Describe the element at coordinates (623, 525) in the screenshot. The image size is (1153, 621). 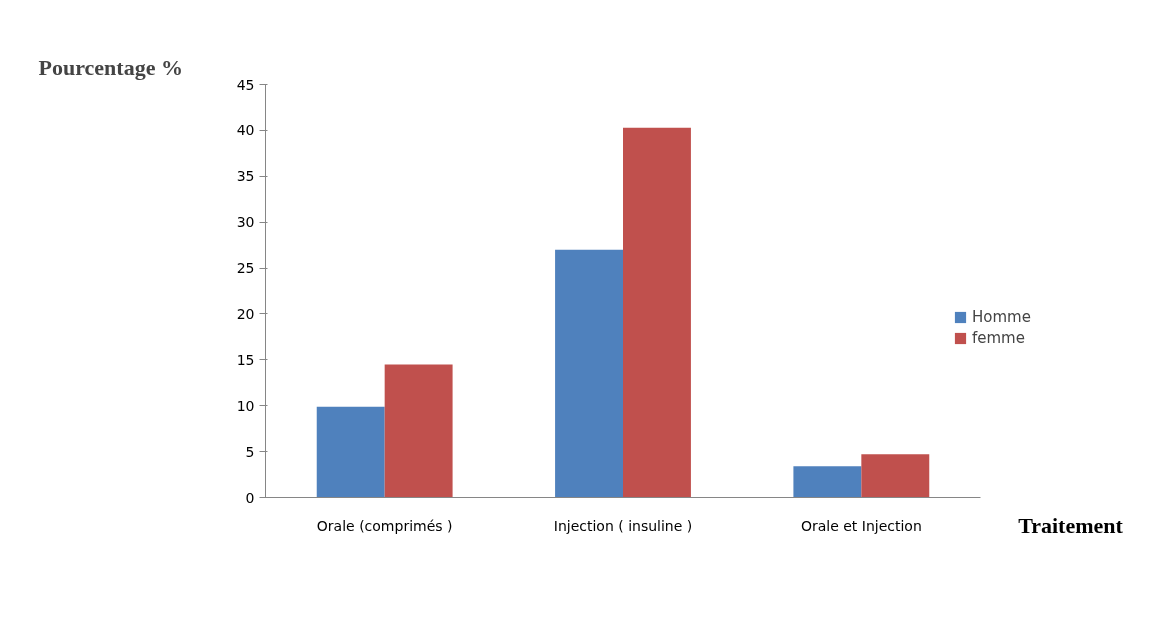
I see `x-tick-label: Injection ( insuline )` at that location.